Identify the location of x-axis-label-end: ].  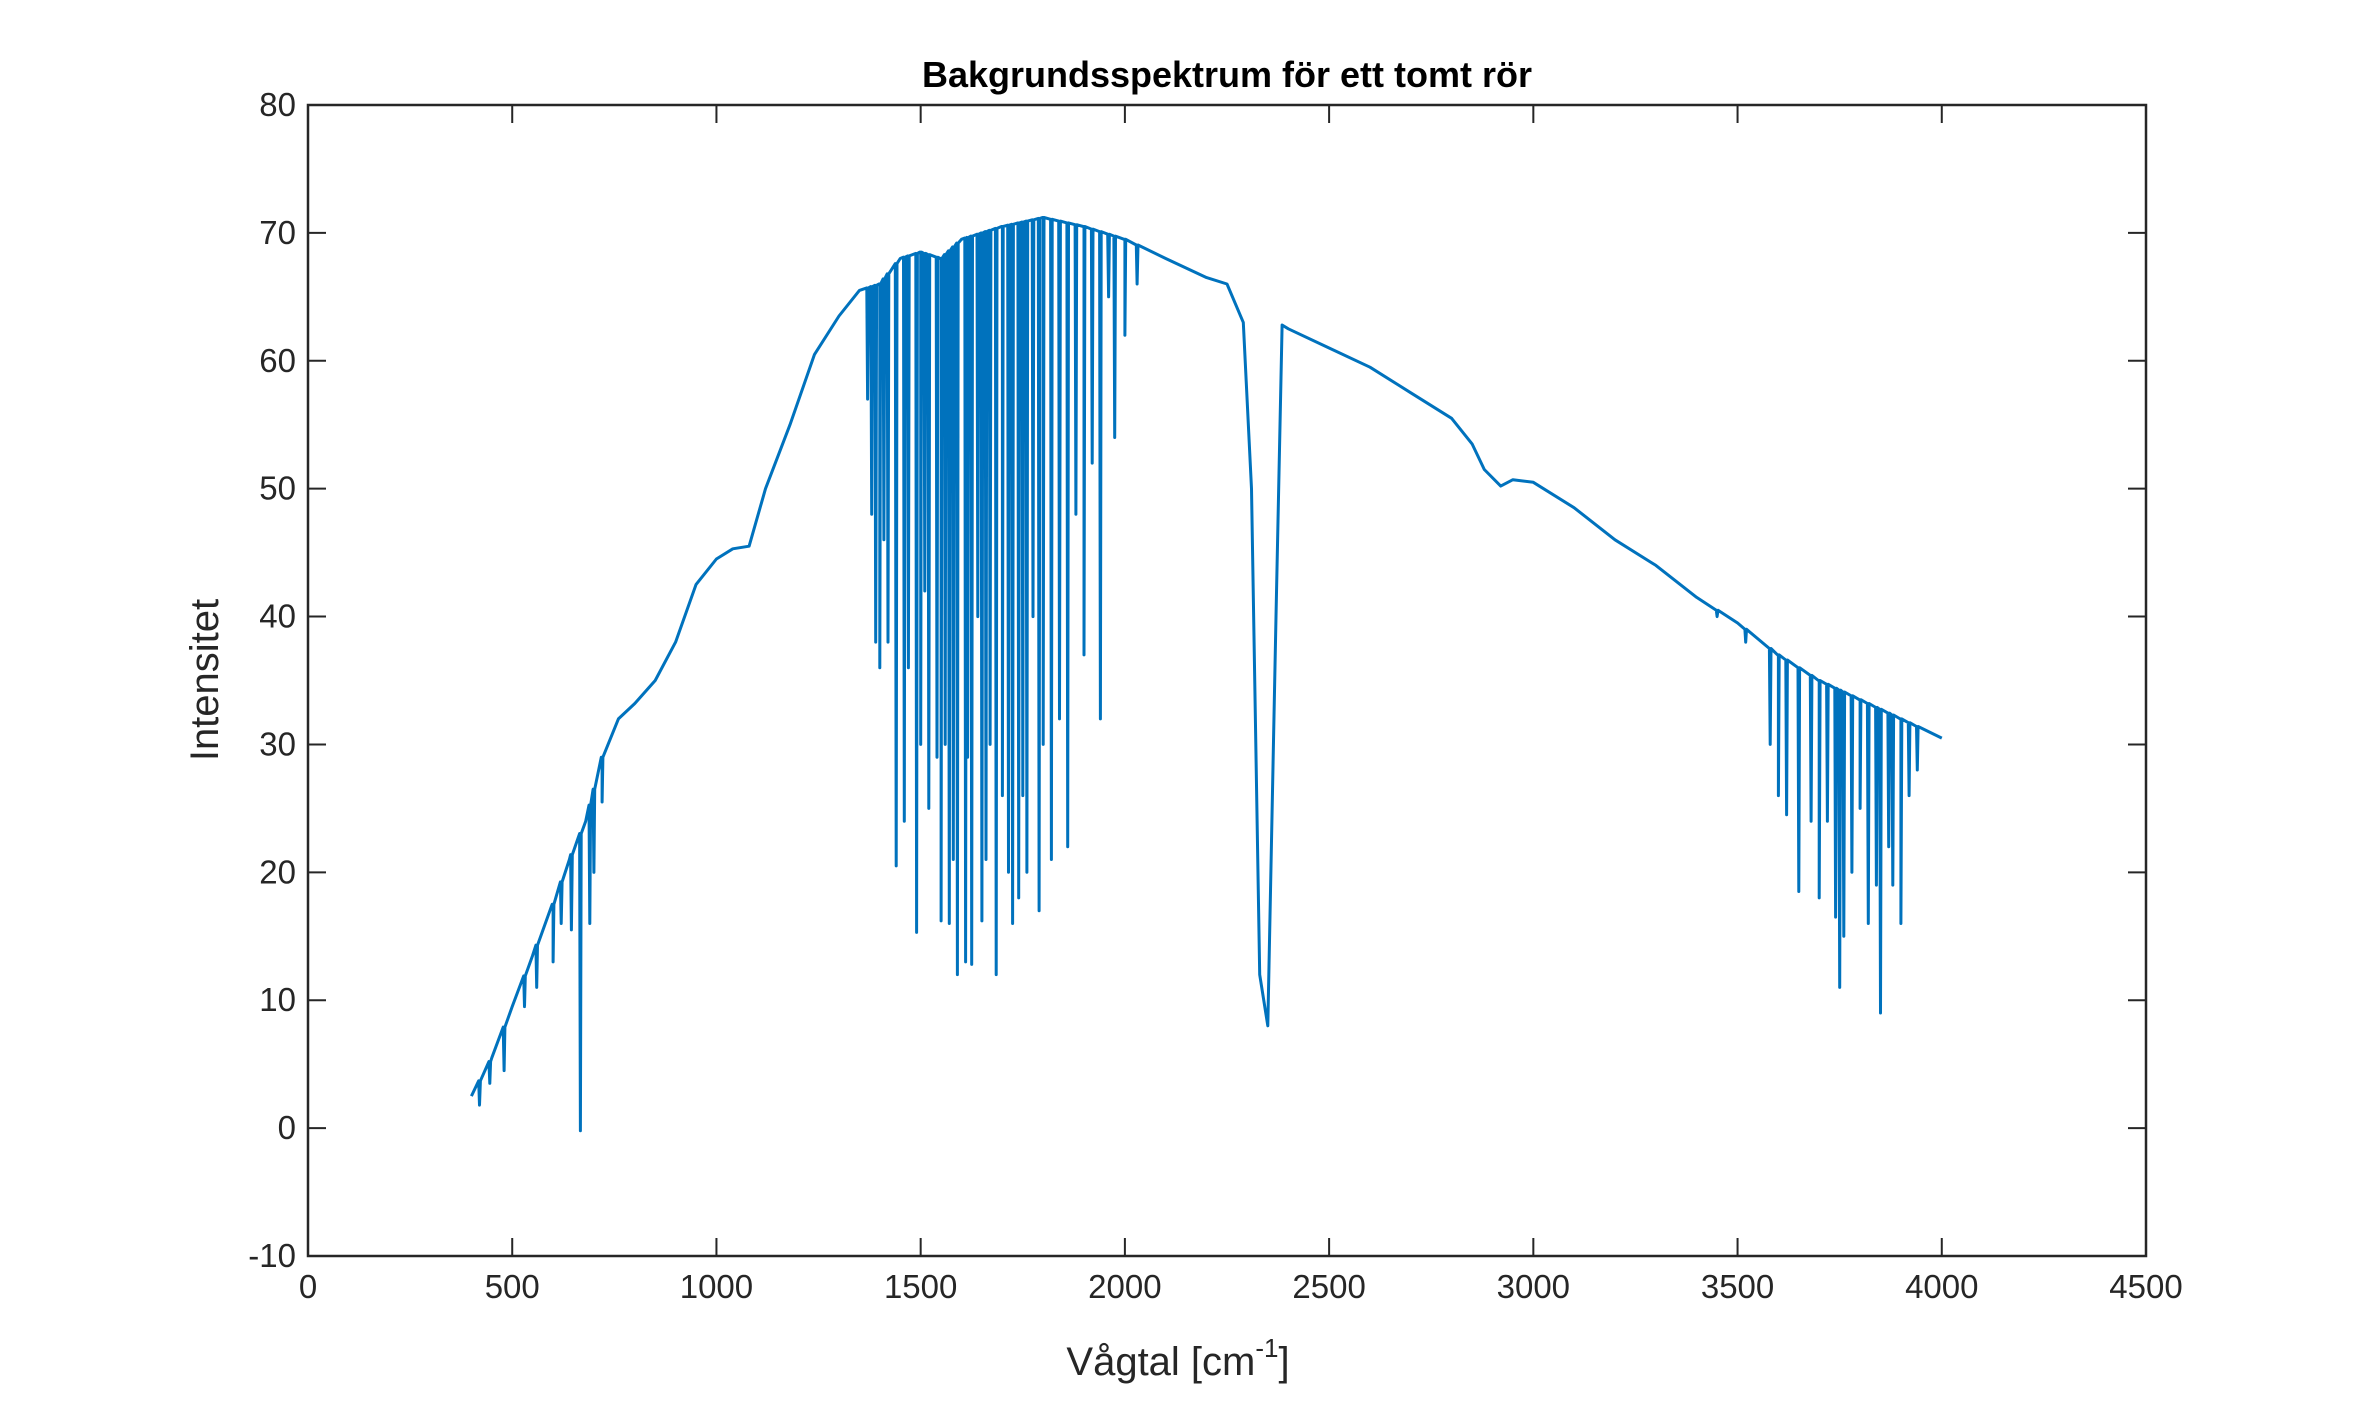
(1283, 1362).